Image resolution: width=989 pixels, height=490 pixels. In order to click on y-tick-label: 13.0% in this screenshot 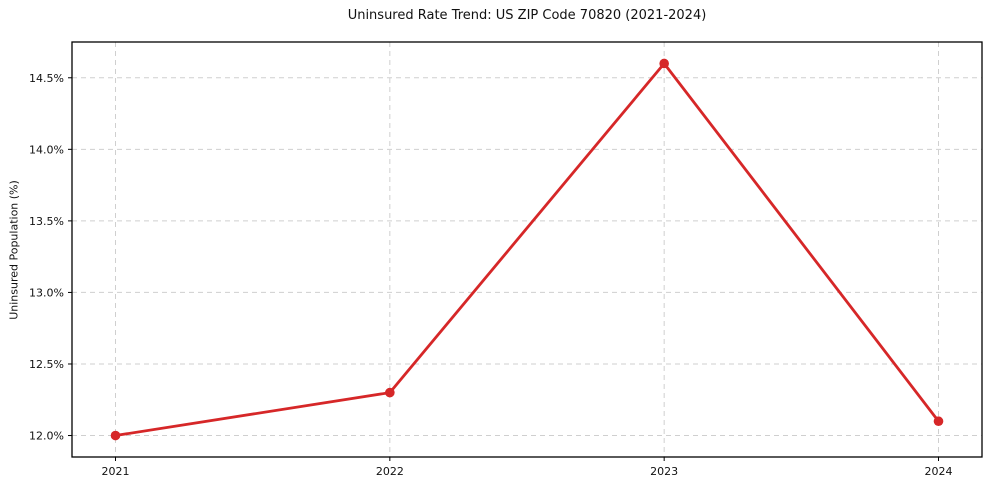, I will do `click(46, 292)`.